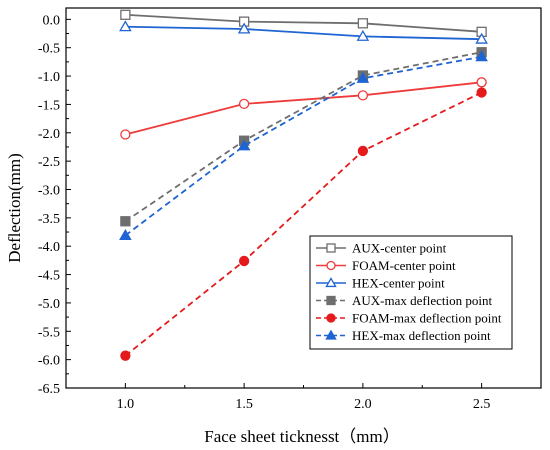  Describe the element at coordinates (49, 162) in the screenshot. I see `y-tick-label: -2.5` at that location.